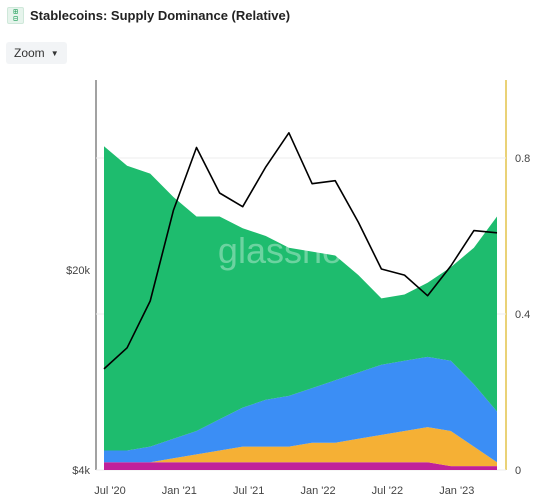 This screenshot has height=500, width=537. What do you see at coordinates (179, 491) in the screenshot?
I see `x-tick-label: Jan '21` at bounding box center [179, 491].